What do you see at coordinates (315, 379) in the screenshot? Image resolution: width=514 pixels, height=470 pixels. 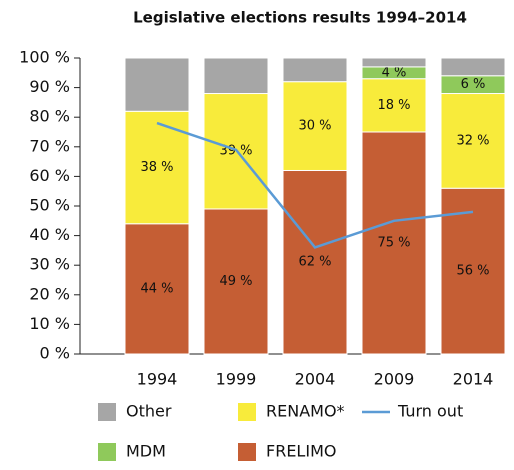 I see `x-tick-label: 2004` at bounding box center [315, 379].